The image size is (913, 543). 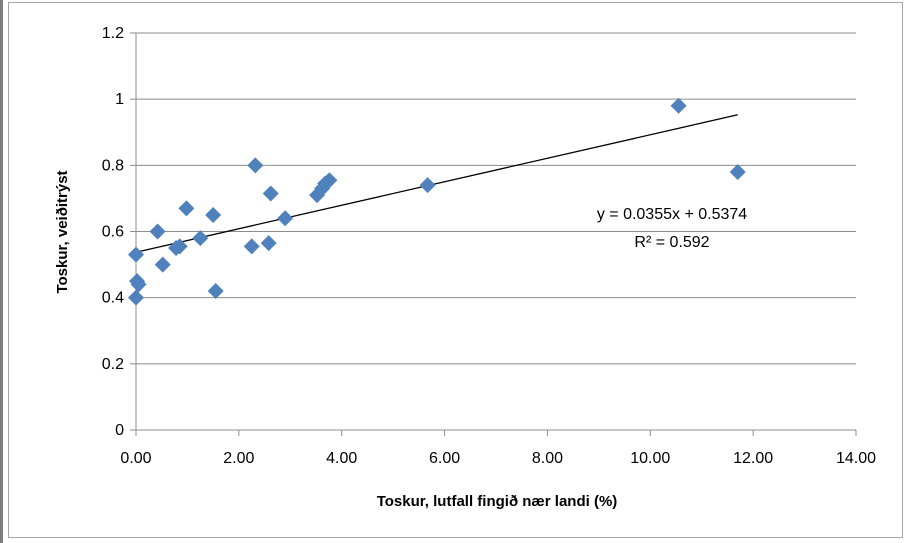 I want to click on x-tick-label: 0.00, so click(x=135, y=458).